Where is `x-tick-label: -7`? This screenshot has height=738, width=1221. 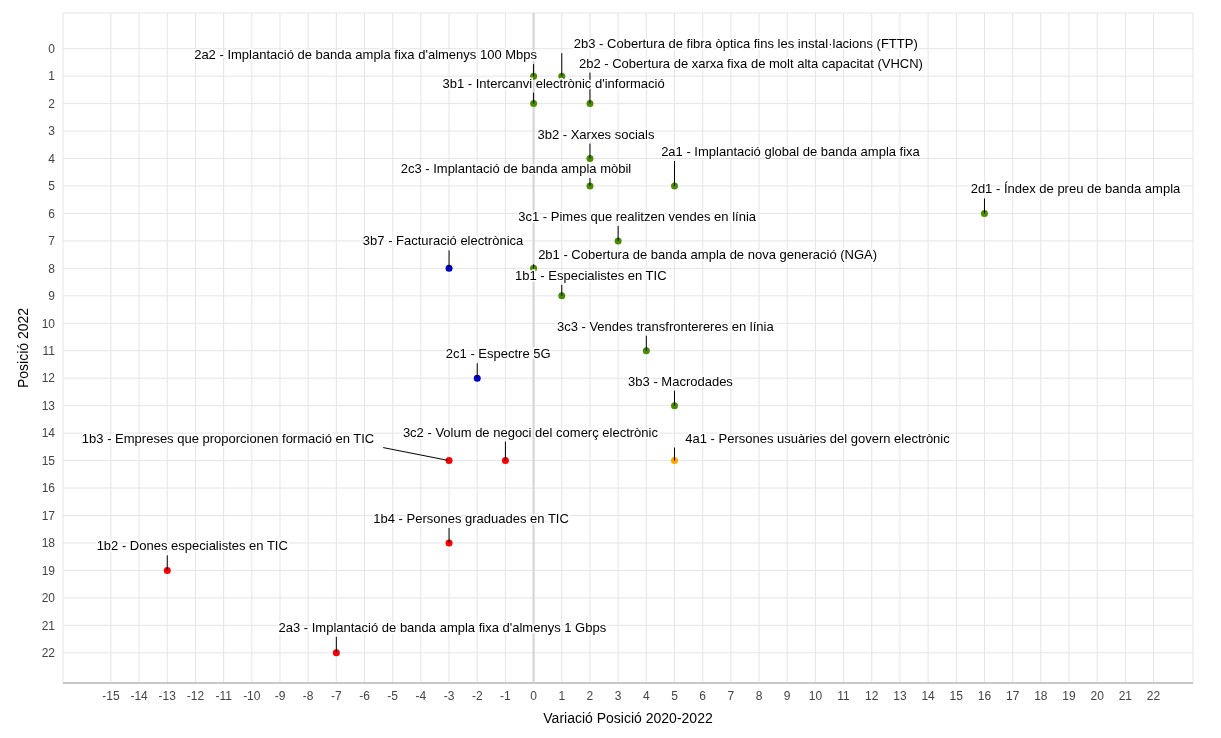
x-tick-label: -7 is located at coordinates (336, 695).